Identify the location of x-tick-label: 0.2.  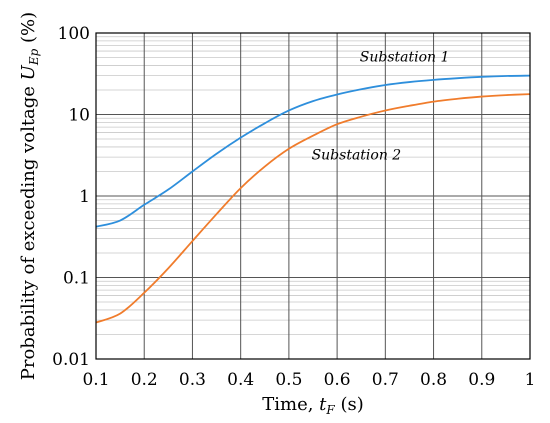
(144, 380).